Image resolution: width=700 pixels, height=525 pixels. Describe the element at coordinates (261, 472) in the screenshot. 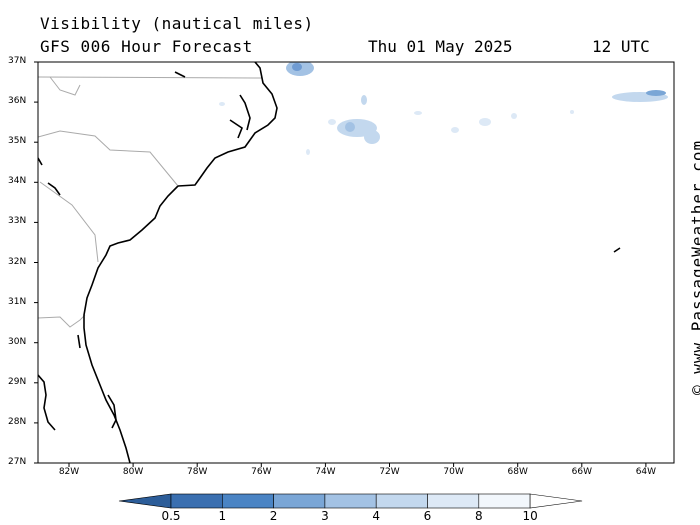

I see `lon-label: 76W` at that location.